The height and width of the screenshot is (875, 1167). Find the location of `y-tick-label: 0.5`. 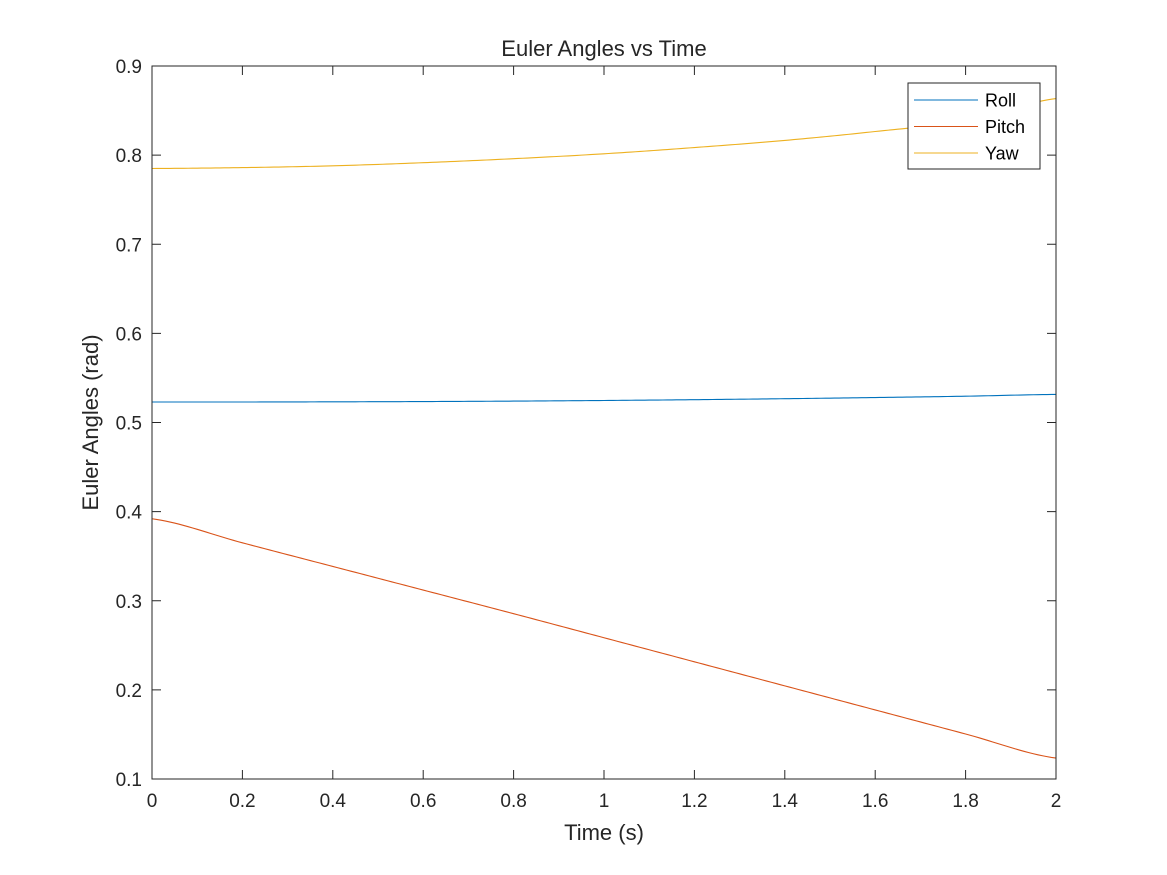

y-tick-label: 0.5 is located at coordinates (129, 424).